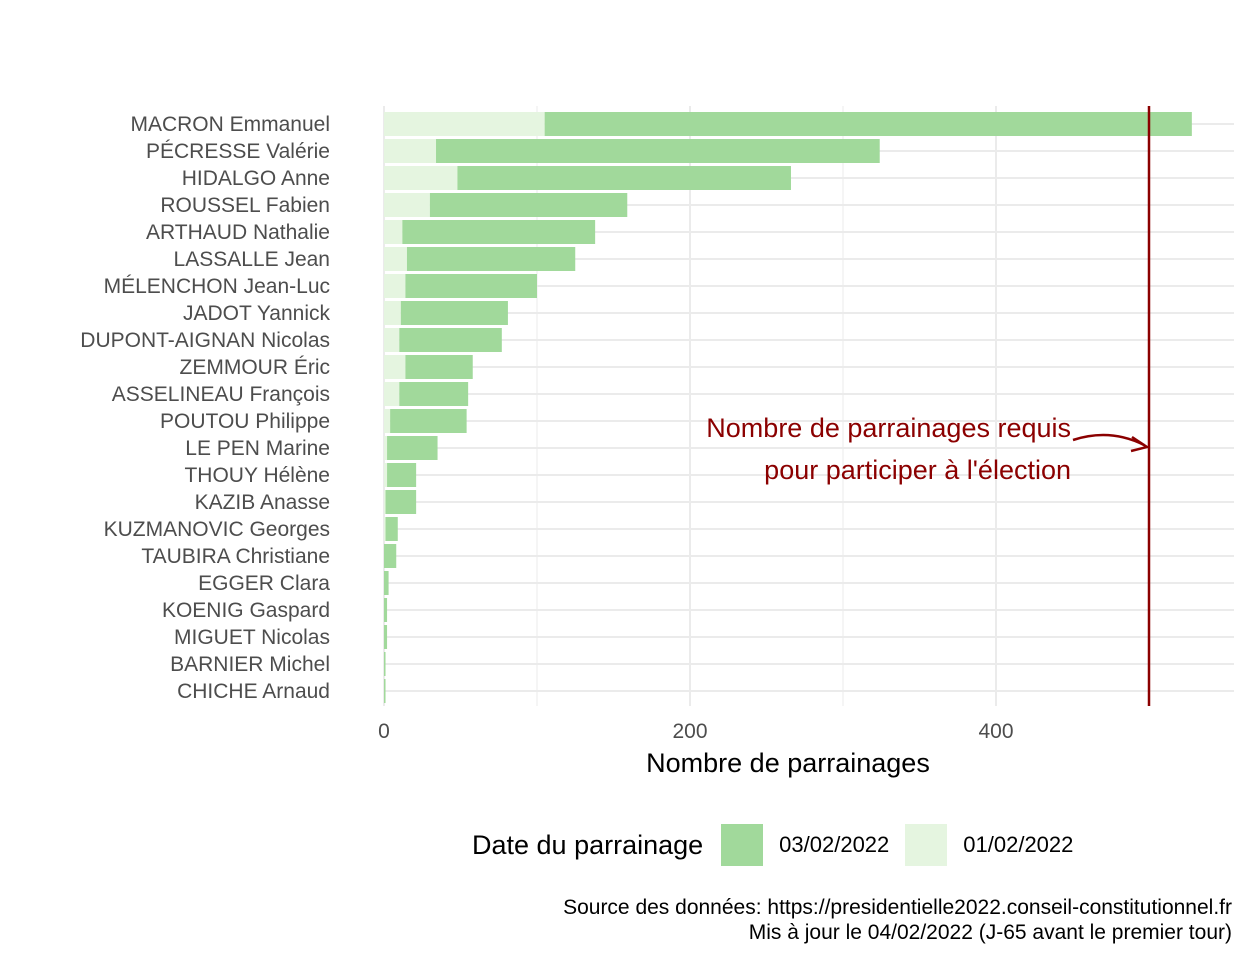 The height and width of the screenshot is (960, 1248). What do you see at coordinates (257, 448) in the screenshot?
I see `y-tick-label: LE PEN Marine` at bounding box center [257, 448].